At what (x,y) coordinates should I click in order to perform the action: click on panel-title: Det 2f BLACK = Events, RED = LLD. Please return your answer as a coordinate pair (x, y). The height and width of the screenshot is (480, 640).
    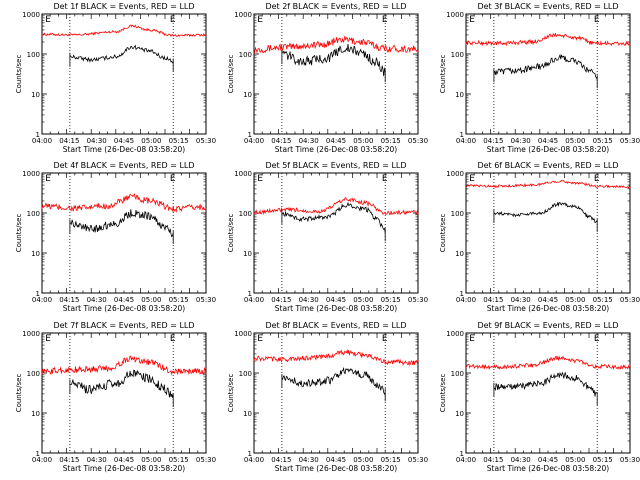
    Looking at the image, I should click on (335, 6).